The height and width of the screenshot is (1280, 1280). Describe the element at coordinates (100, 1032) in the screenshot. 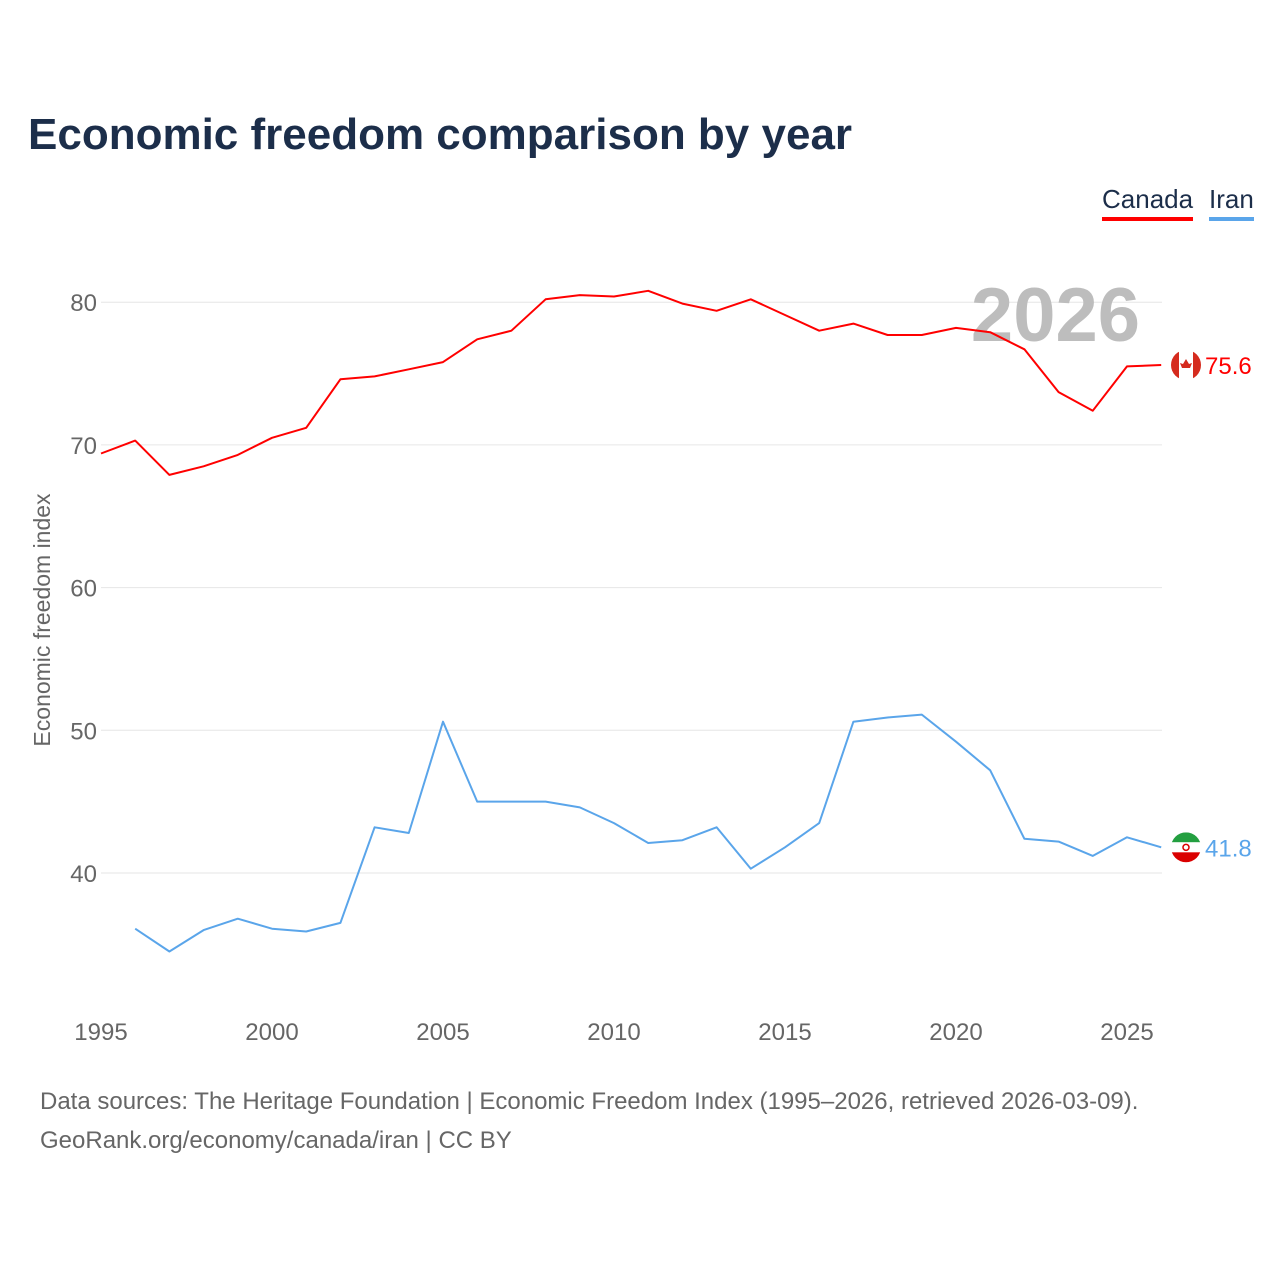

I see `x-tick-label: 1995` at that location.